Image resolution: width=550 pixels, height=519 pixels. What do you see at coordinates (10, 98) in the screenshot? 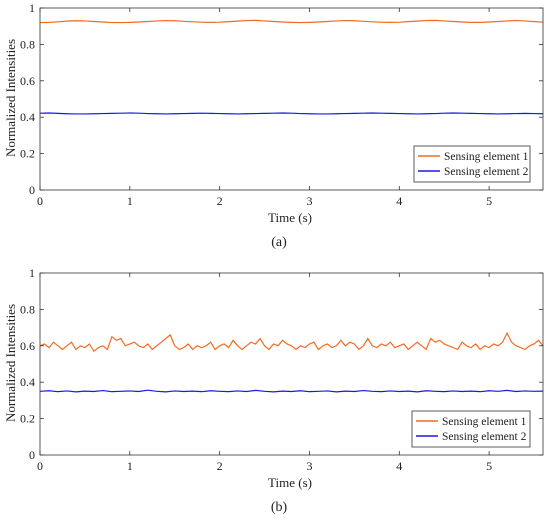
I see `y-axis-label-a: Normalized Intensities` at bounding box center [10, 98].